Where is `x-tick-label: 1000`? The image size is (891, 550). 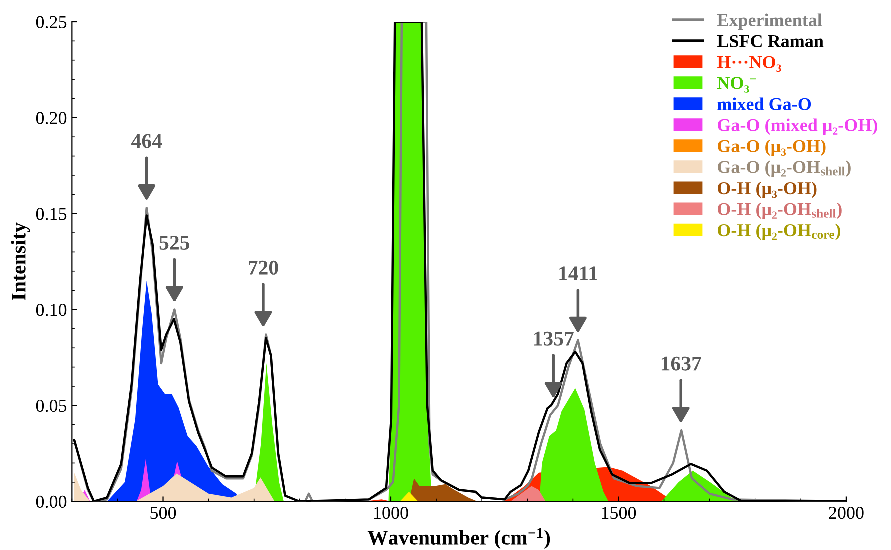 x-tick-label: 1000 is located at coordinates (391, 513).